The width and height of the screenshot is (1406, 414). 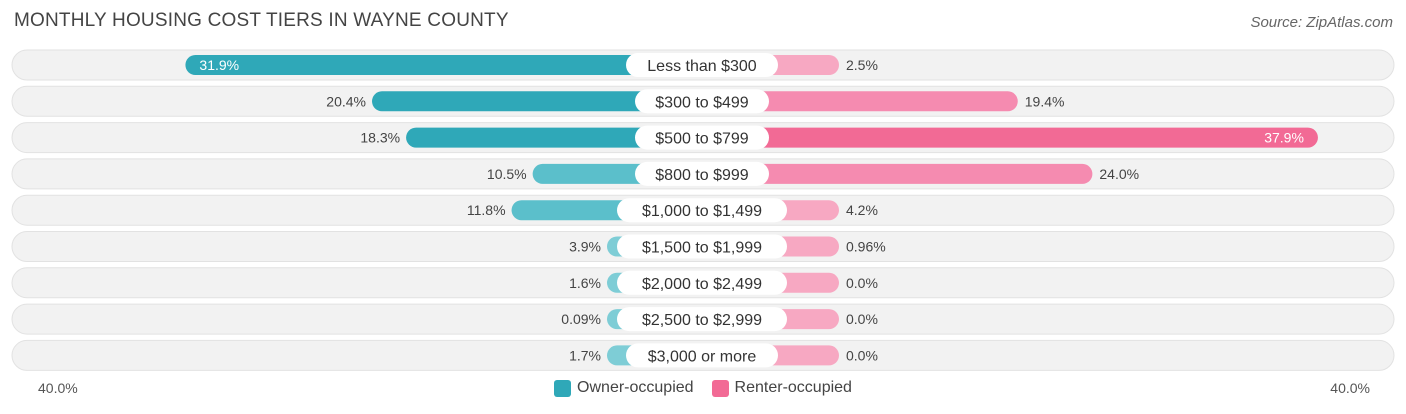 What do you see at coordinates (703, 388) in the screenshot?
I see `legend: Owner-occupied Renter-occupied` at bounding box center [703, 388].